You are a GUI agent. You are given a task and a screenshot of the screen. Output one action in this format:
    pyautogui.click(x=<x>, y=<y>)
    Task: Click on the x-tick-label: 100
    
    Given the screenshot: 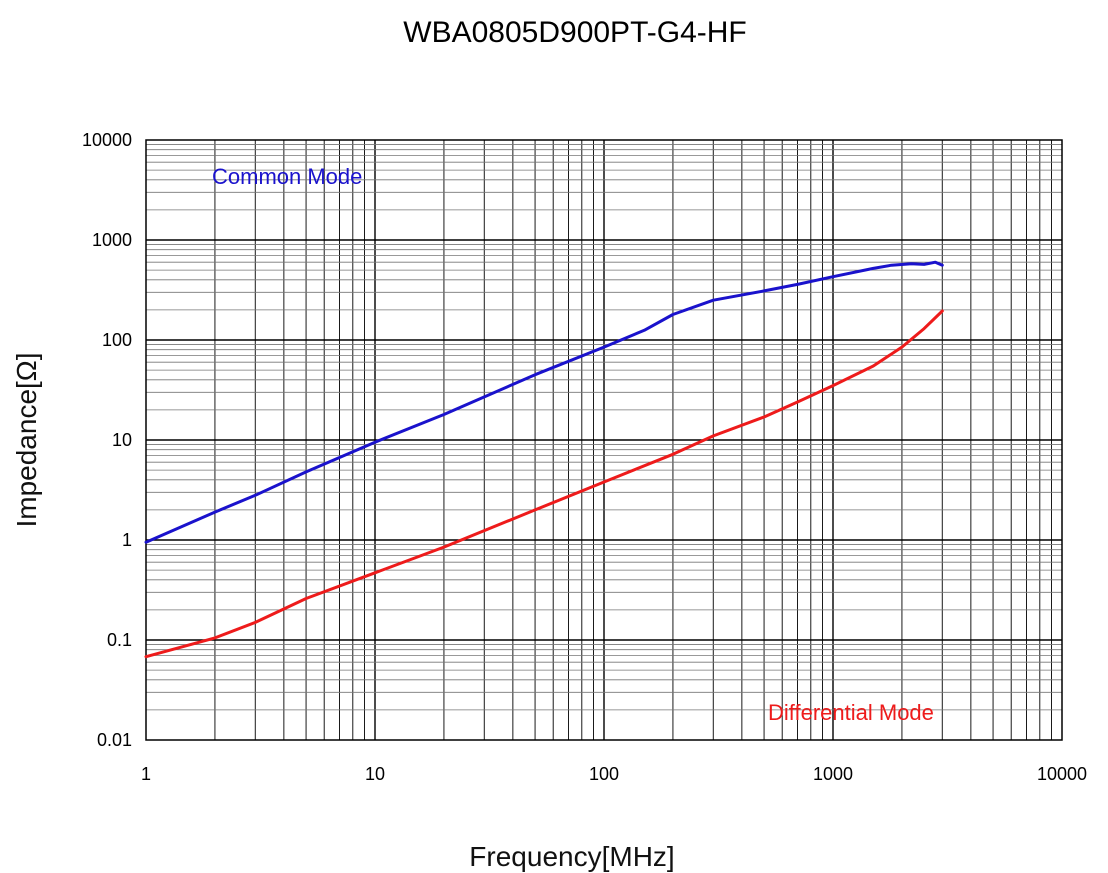 What is the action you would take?
    pyautogui.click(x=604, y=774)
    